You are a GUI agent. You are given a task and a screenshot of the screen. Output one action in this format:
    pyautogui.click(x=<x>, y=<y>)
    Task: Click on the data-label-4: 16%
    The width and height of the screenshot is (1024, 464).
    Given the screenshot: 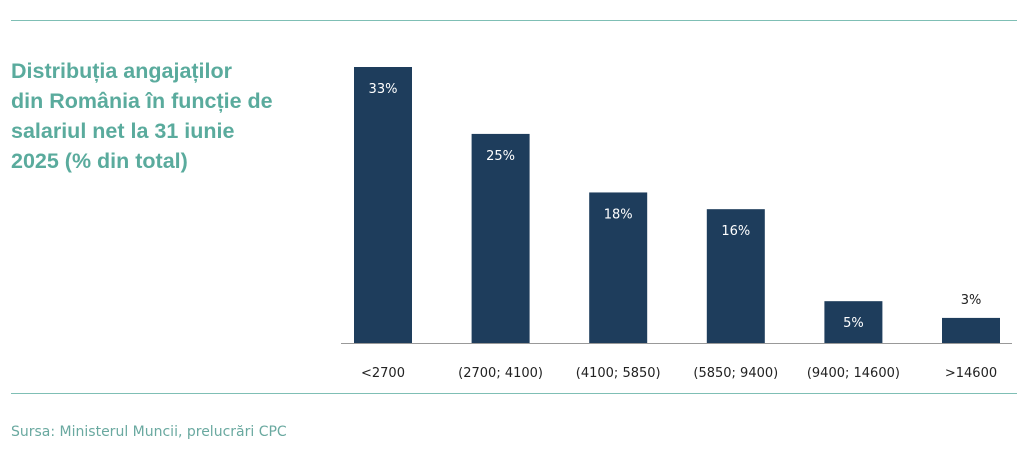 What is the action you would take?
    pyautogui.click(x=735, y=231)
    